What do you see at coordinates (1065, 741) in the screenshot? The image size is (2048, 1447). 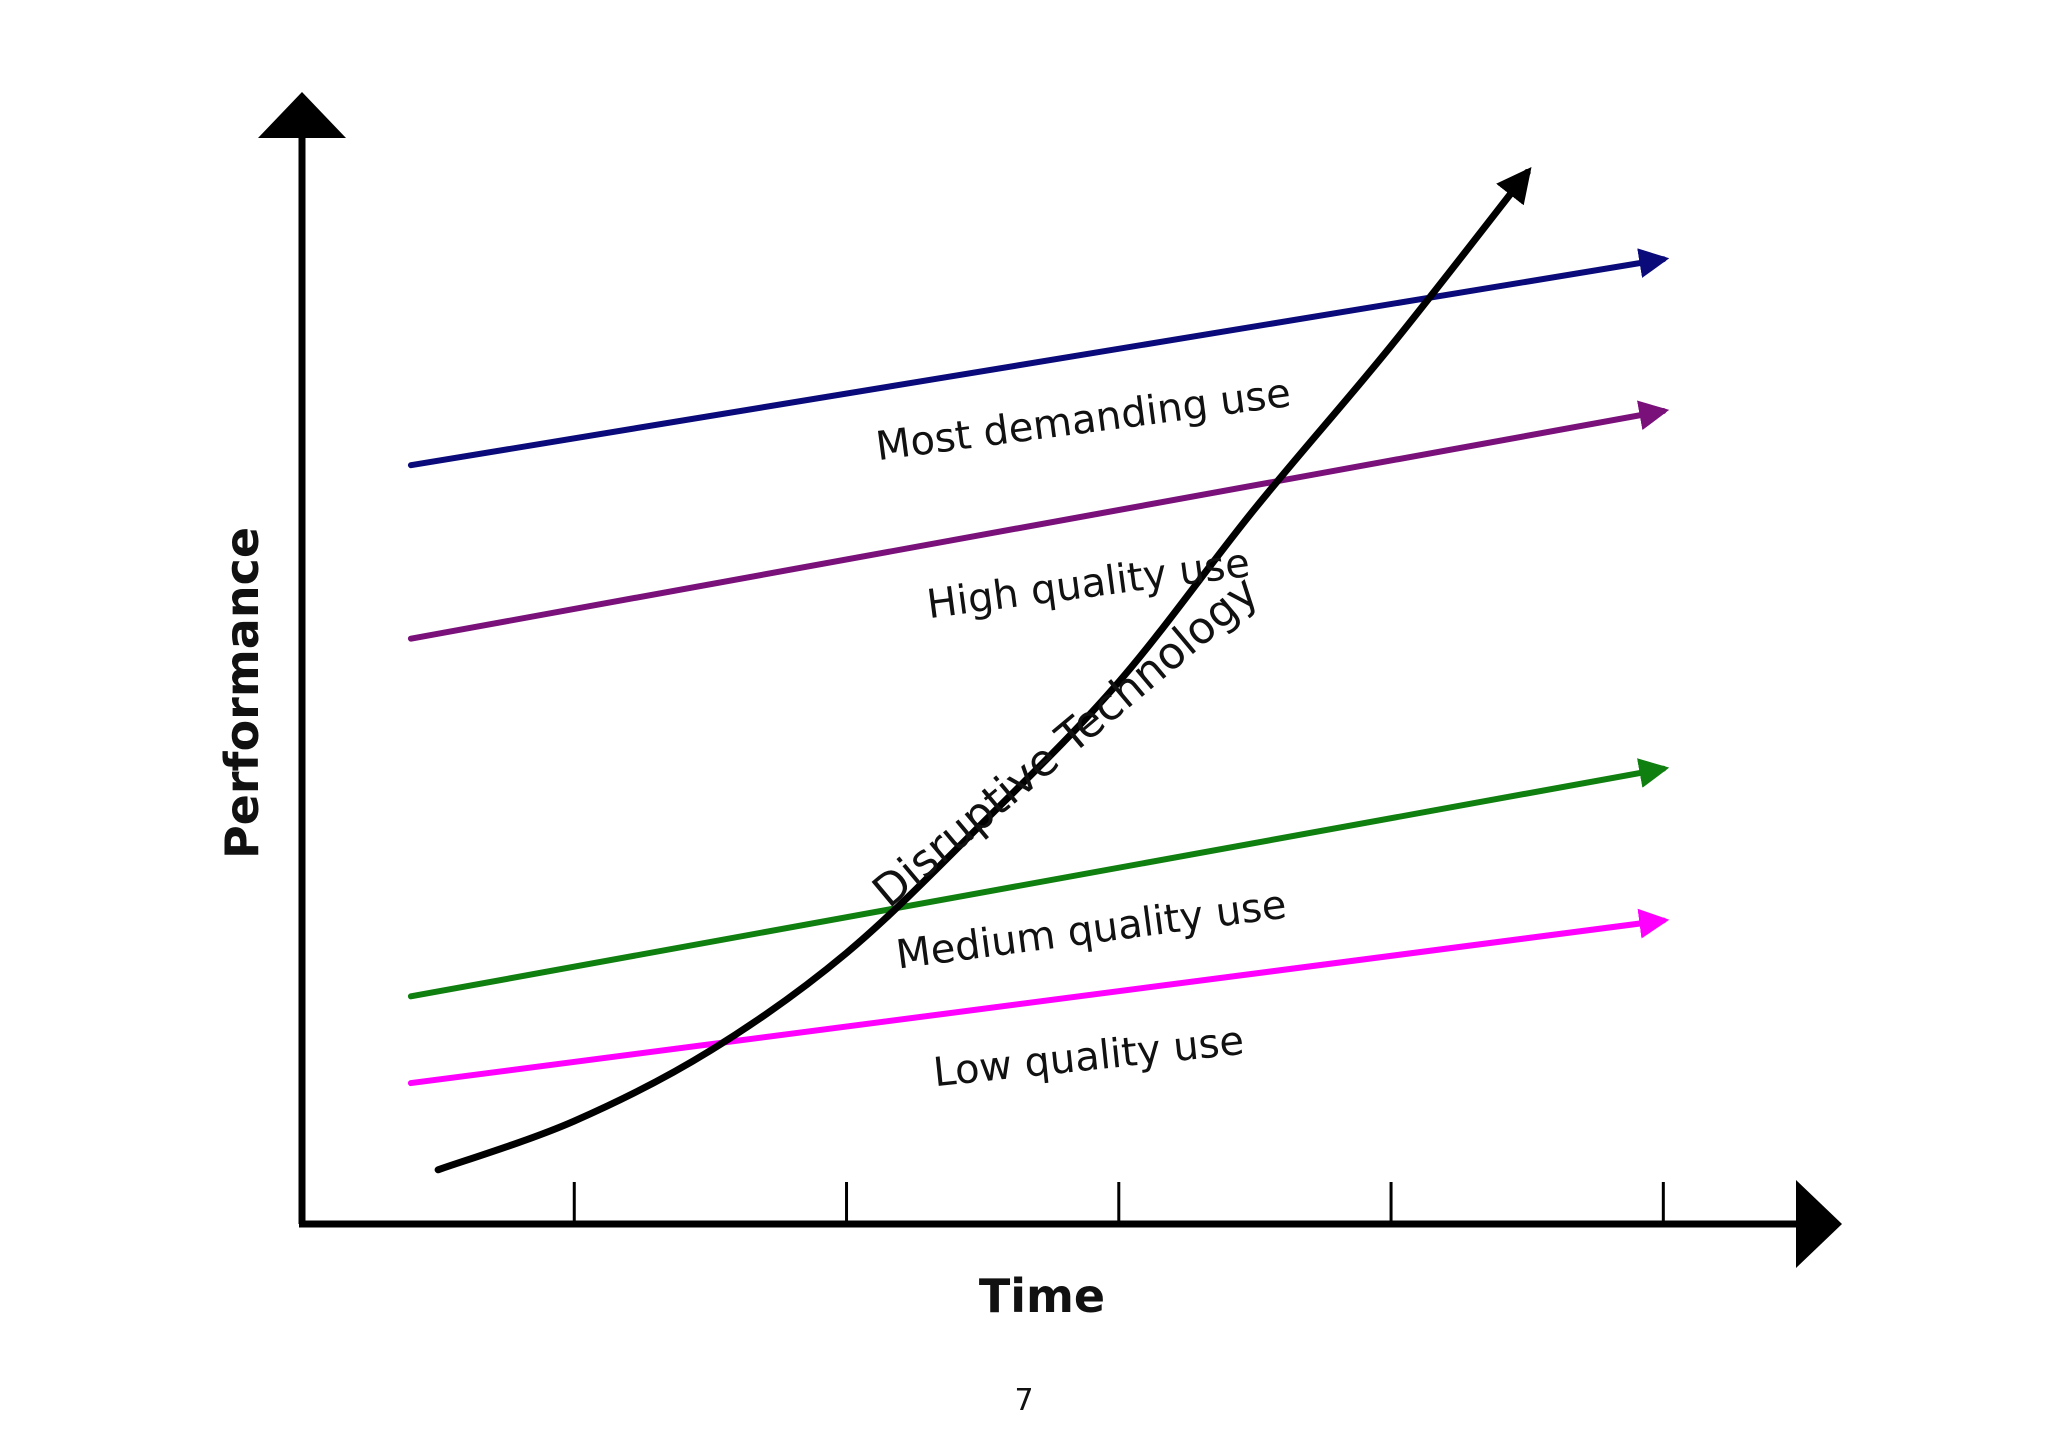 I see `label-disruptive-technology: Disruptive Technology` at bounding box center [1065, 741].